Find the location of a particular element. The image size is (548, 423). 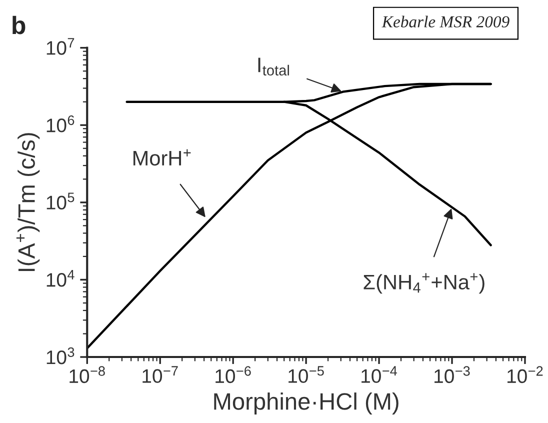

x-axis-title: Morphine·HCl (M) is located at coordinates (306, 403).